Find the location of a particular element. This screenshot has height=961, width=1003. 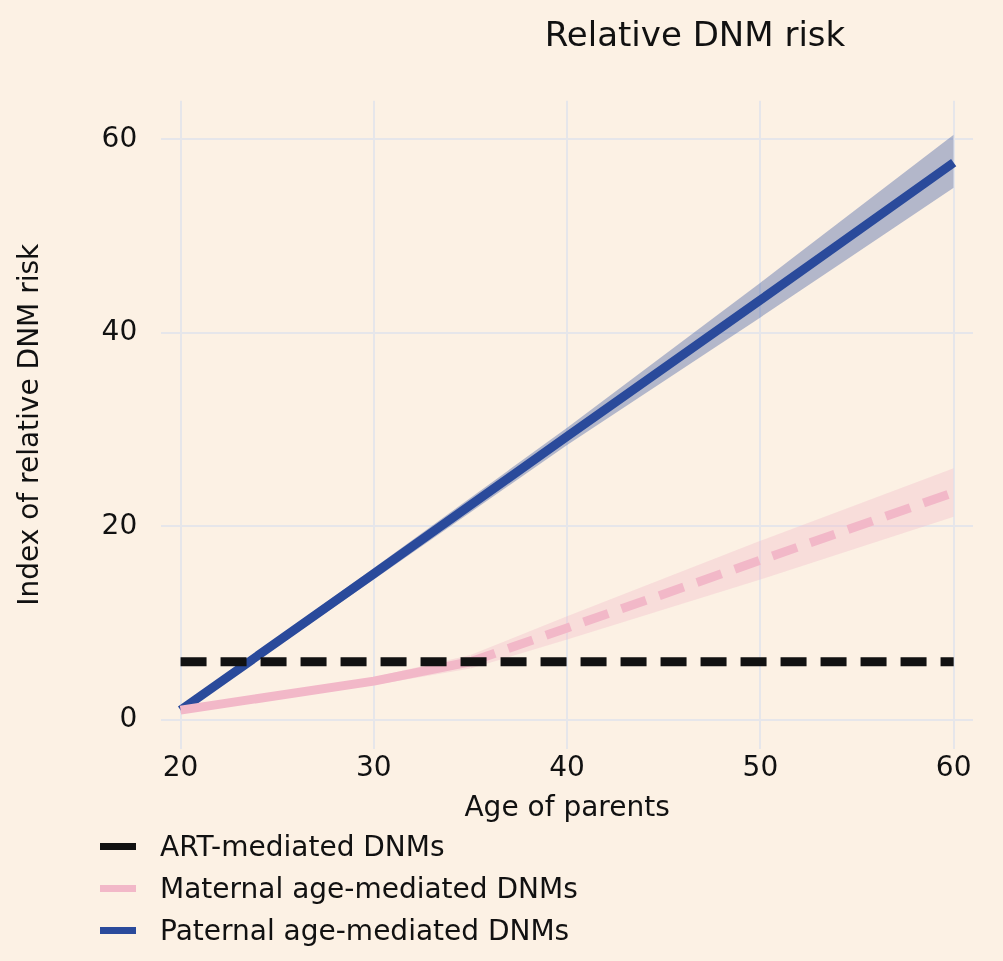

x-tick-label: 50 is located at coordinates (760, 766).